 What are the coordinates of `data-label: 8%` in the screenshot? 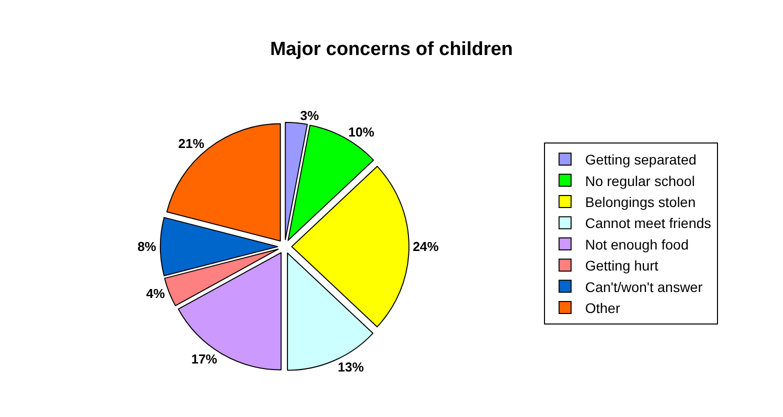 It's located at (147, 246).